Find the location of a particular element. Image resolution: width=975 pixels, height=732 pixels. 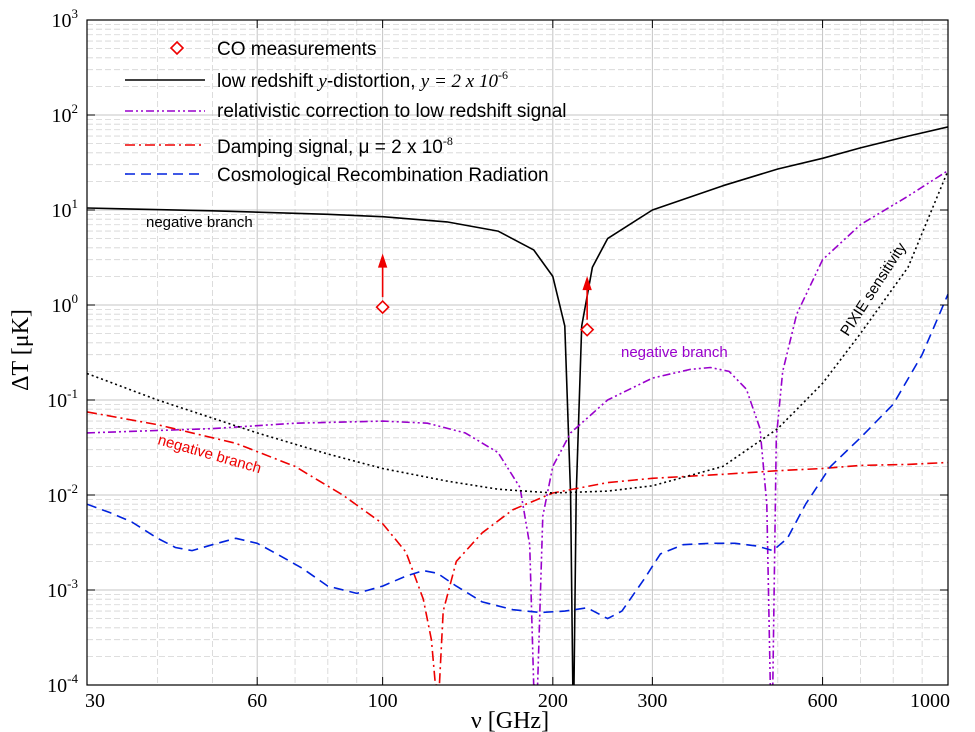

legend-item-co: CO measurements is located at coordinates (272, 49).